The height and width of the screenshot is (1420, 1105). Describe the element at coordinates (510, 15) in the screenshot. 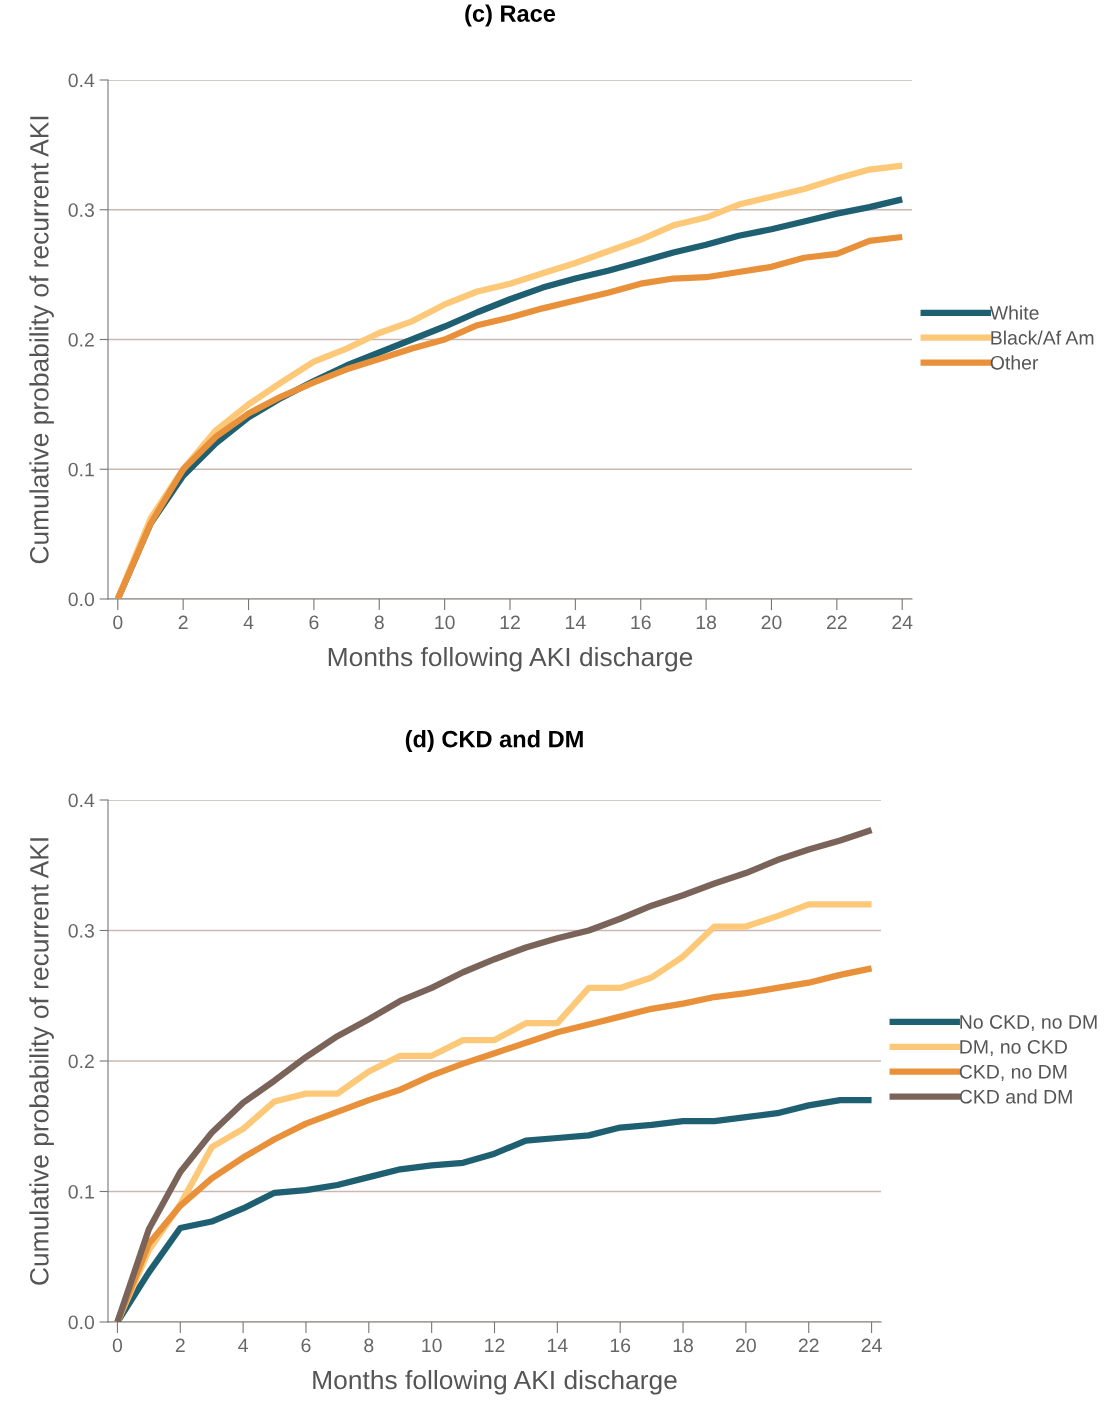

I see `chart-title: (c) Race` at that location.